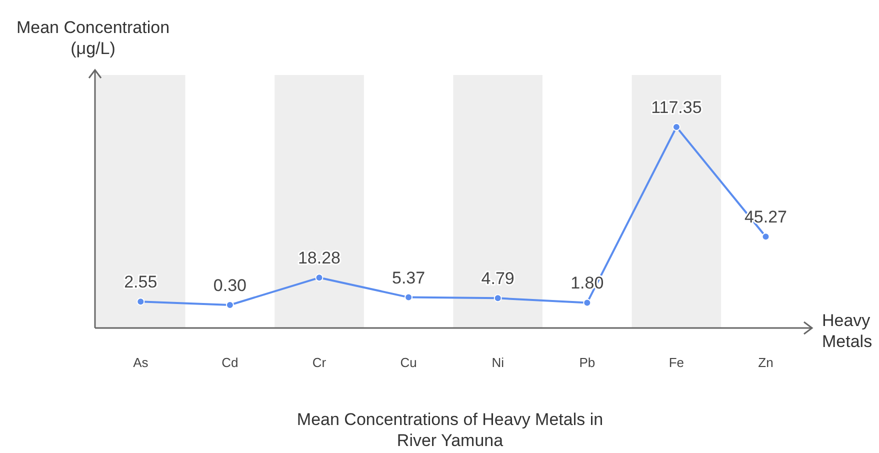  What do you see at coordinates (229, 285) in the screenshot?
I see `data-label: 0.30` at bounding box center [229, 285].